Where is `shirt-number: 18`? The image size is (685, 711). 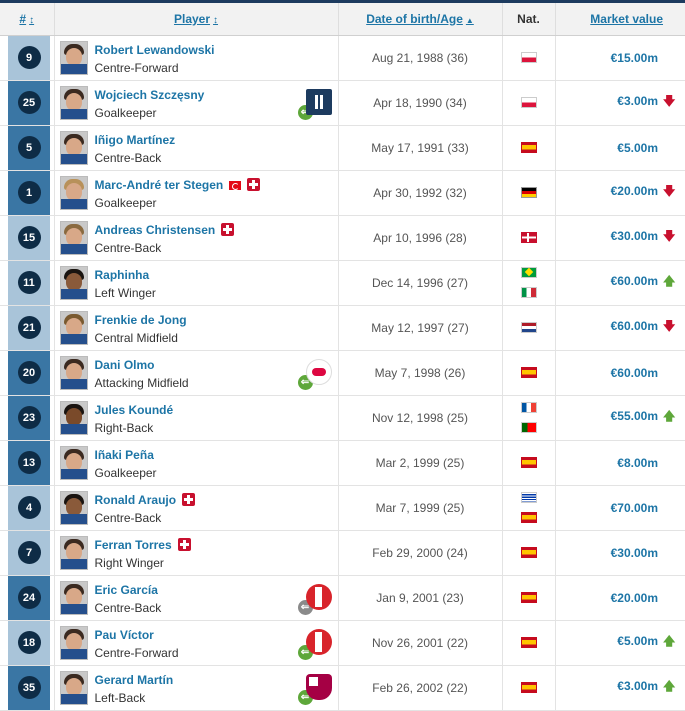
shirt-number: 18 is located at coordinates (29, 642).